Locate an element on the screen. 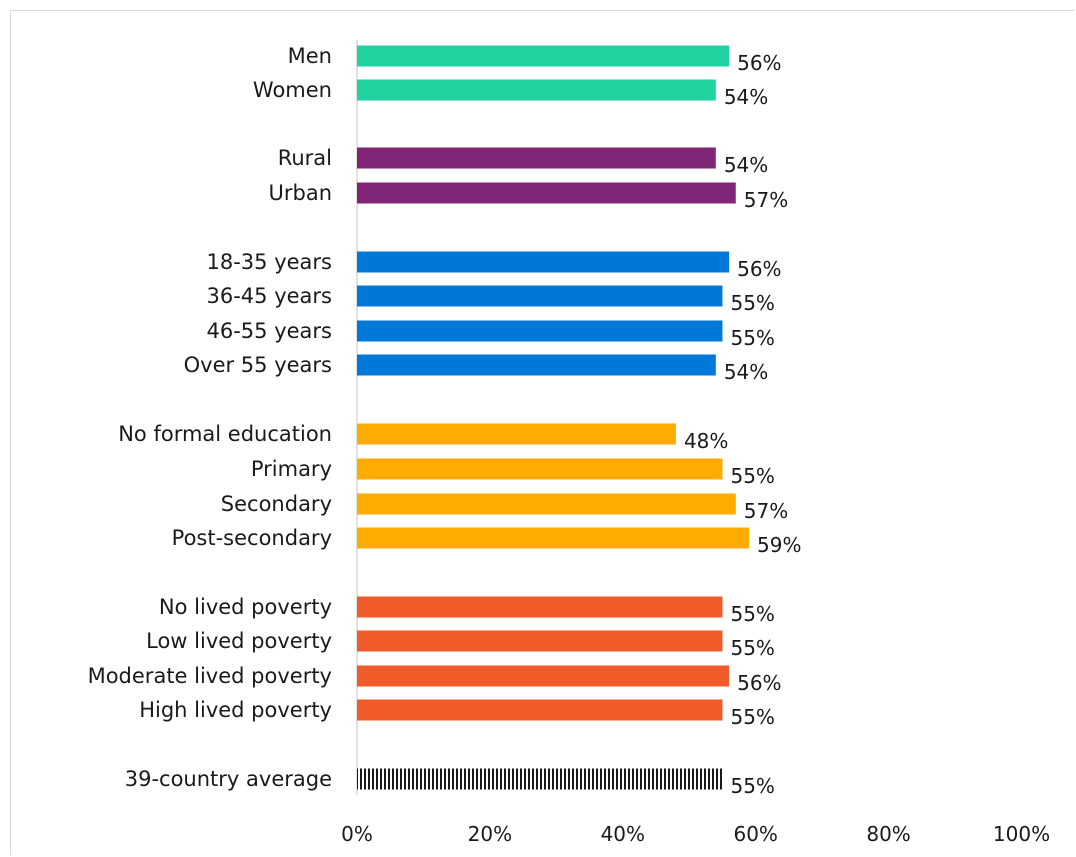  x-tick-label-60: 60% is located at coordinates (755, 834).